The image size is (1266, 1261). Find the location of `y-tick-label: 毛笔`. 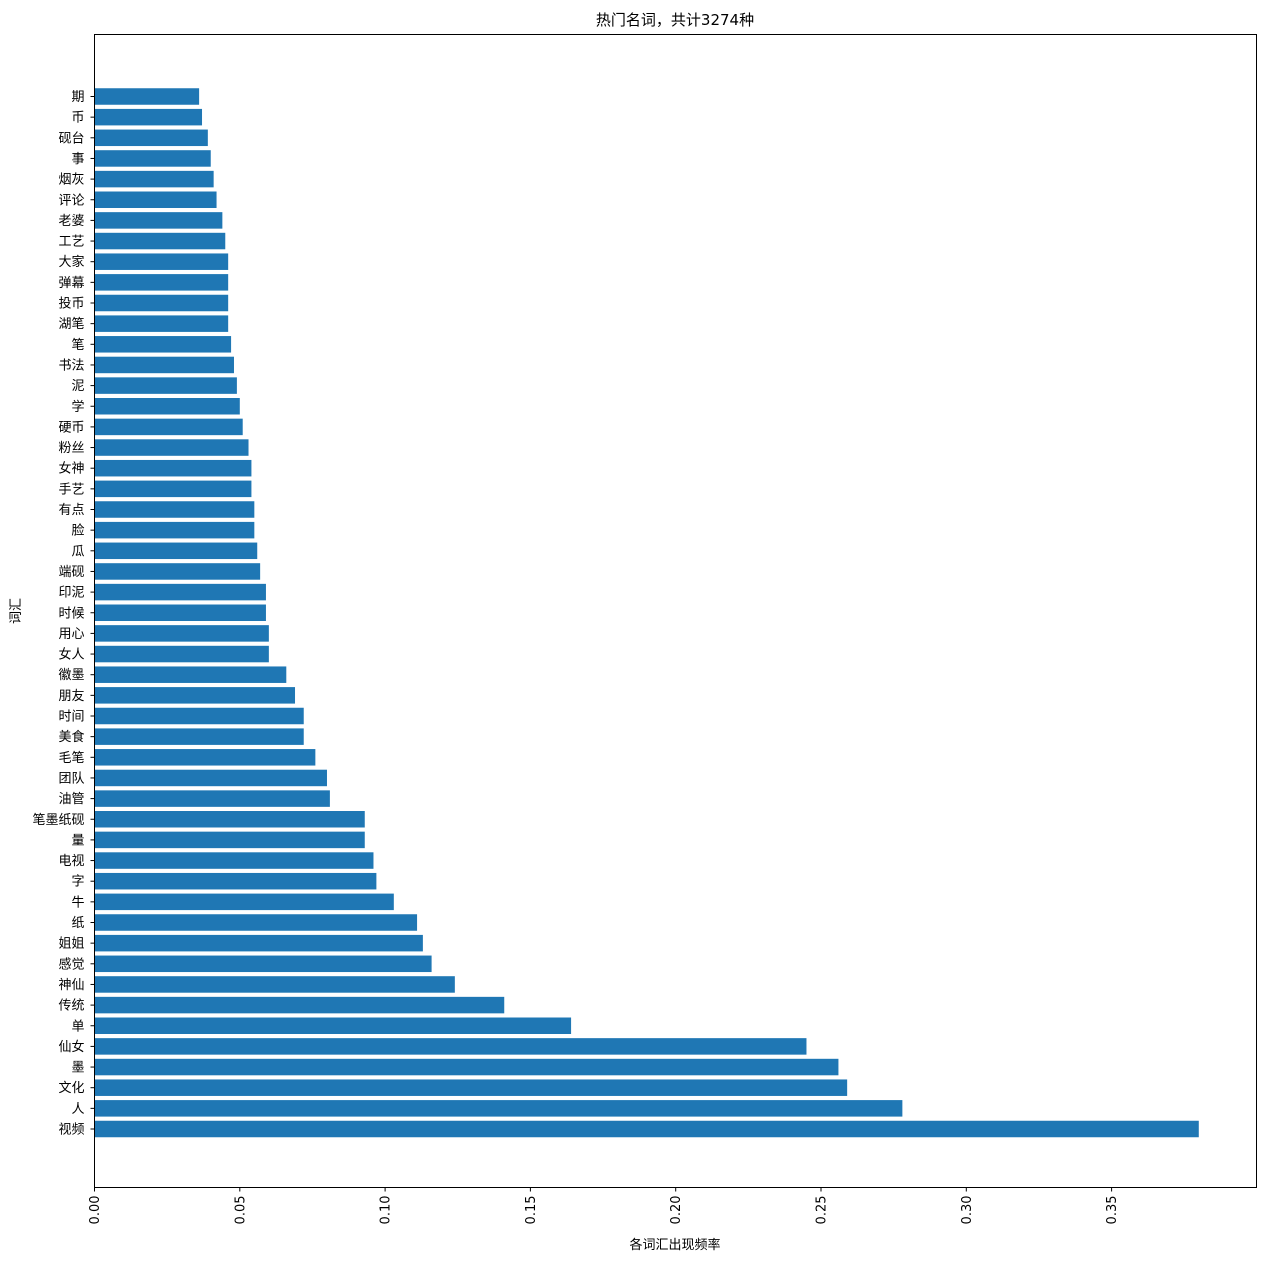

y-tick-label: 毛笔 is located at coordinates (71, 758).